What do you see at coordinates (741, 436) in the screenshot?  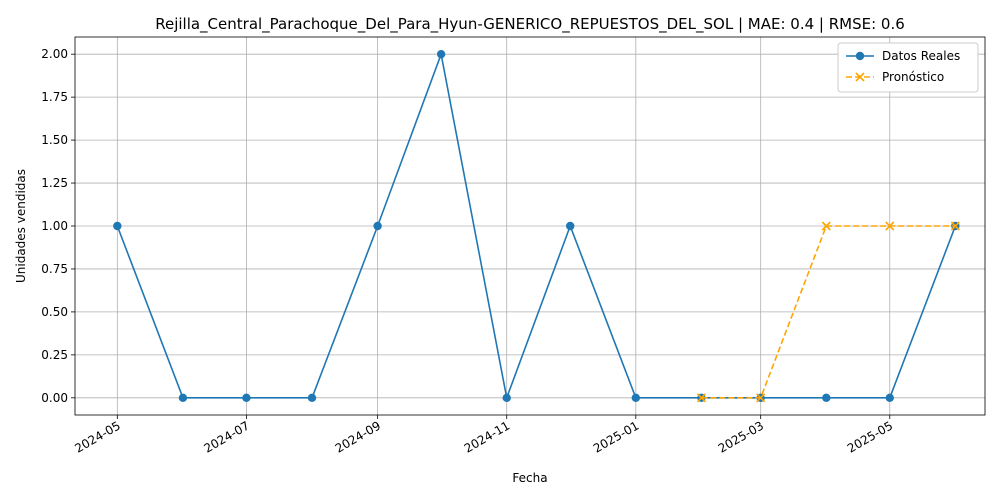 I see `x-tick-label: 2025-03` at bounding box center [741, 436].